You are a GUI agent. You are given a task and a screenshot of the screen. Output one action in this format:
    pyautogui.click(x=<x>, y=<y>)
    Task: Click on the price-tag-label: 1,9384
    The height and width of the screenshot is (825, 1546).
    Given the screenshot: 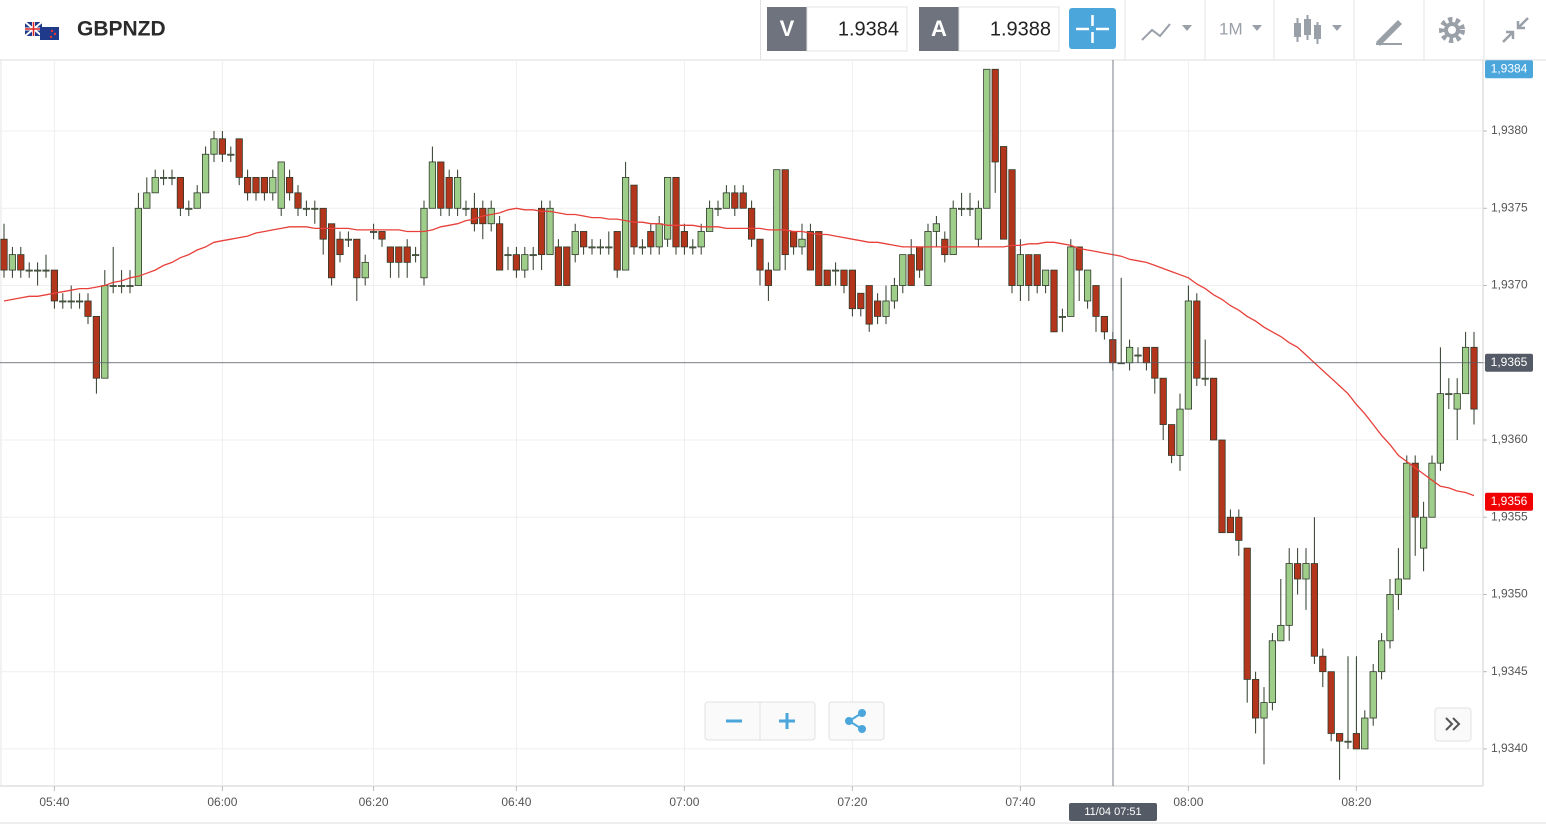 What is the action you would take?
    pyautogui.click(x=1509, y=68)
    